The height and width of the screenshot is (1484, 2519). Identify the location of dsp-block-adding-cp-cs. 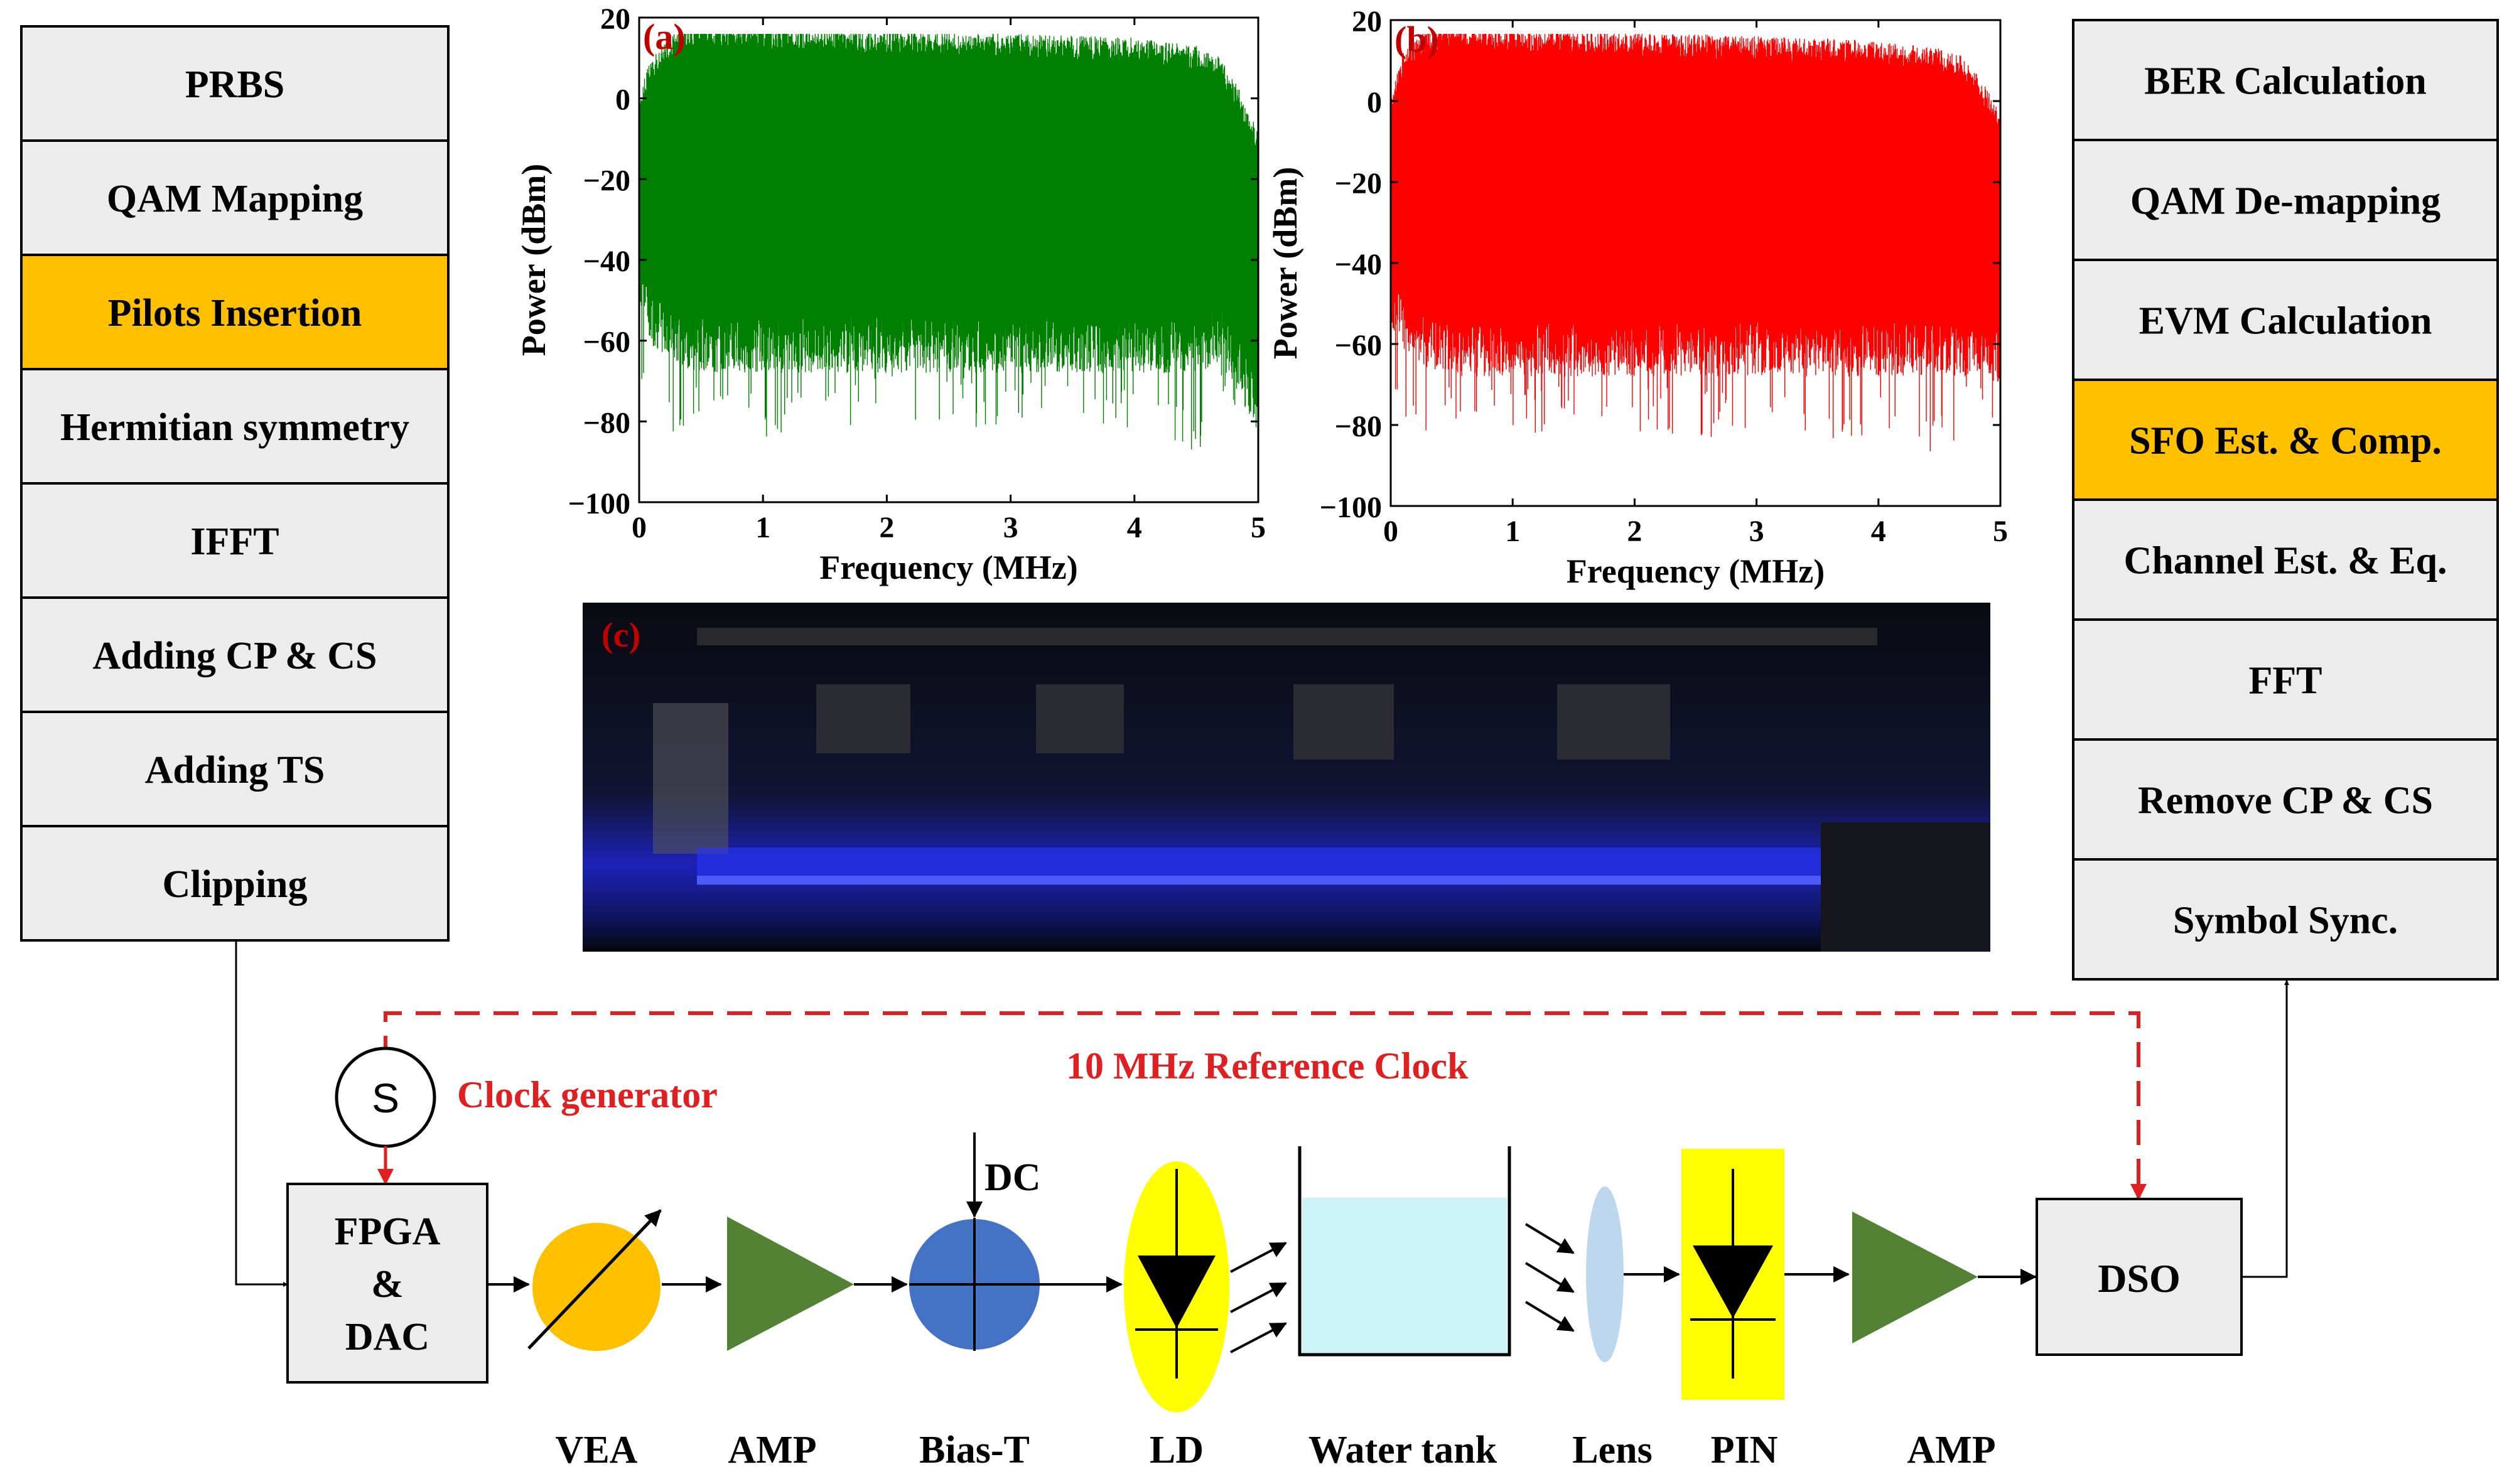
(235, 655).